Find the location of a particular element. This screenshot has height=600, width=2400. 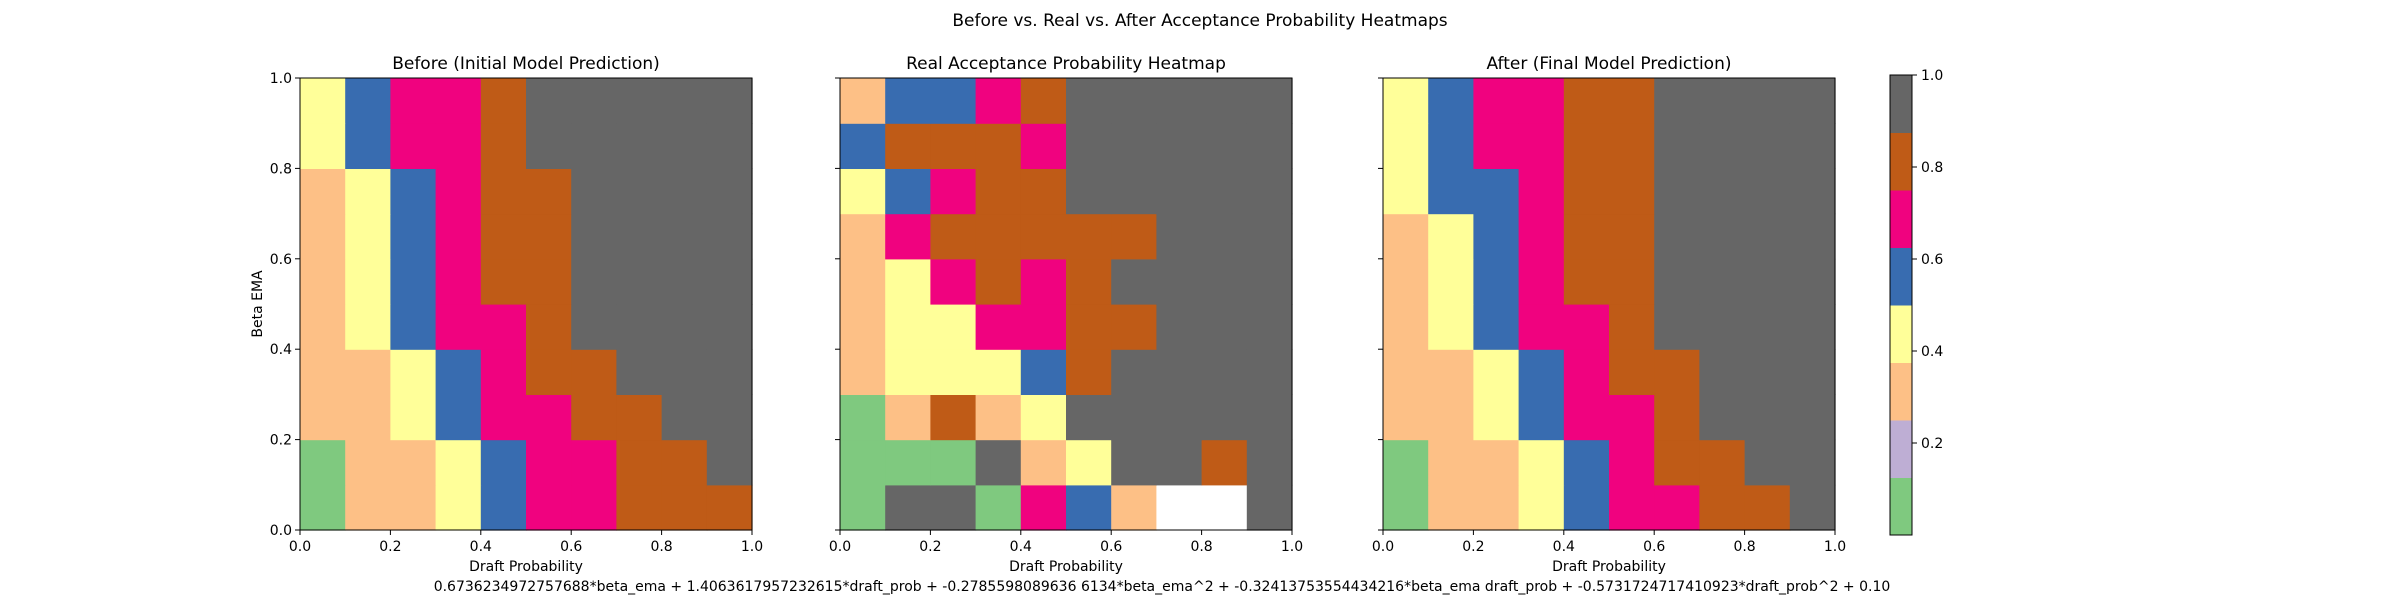

colorbar-segments is located at coordinates (1901, 305).